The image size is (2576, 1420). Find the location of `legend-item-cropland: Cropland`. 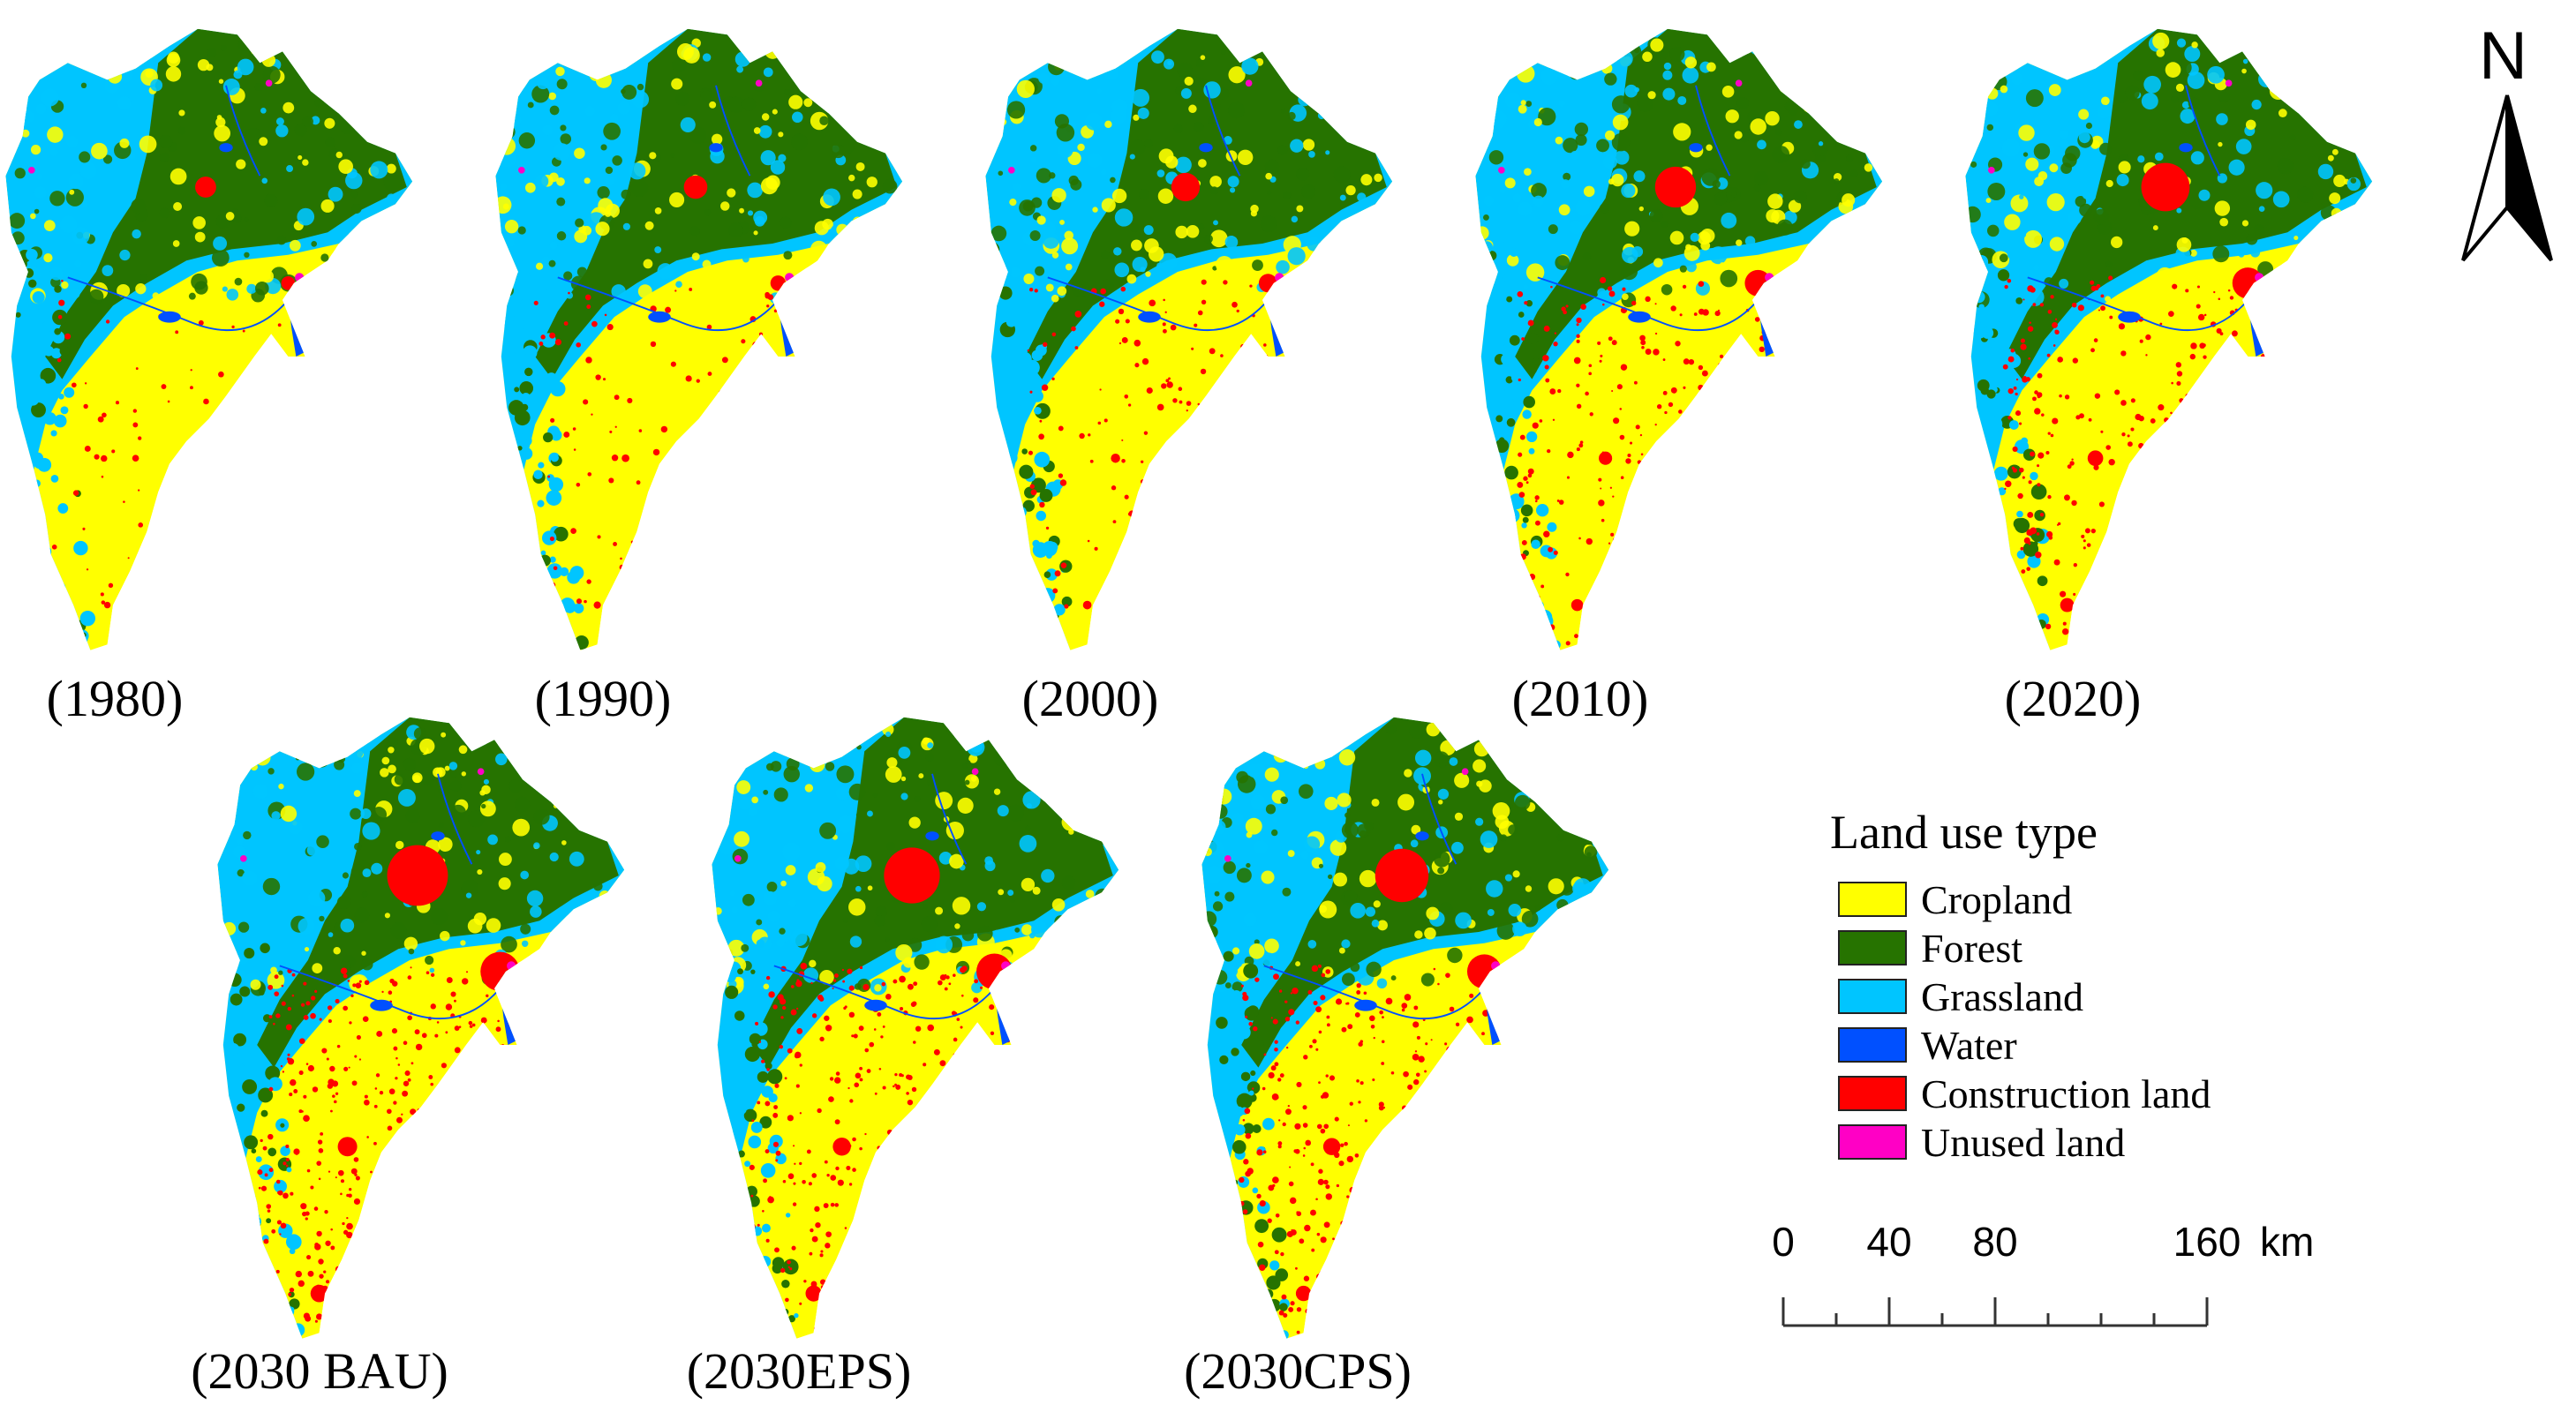

legend-item-cropland: Cropland is located at coordinates (1956, 899).